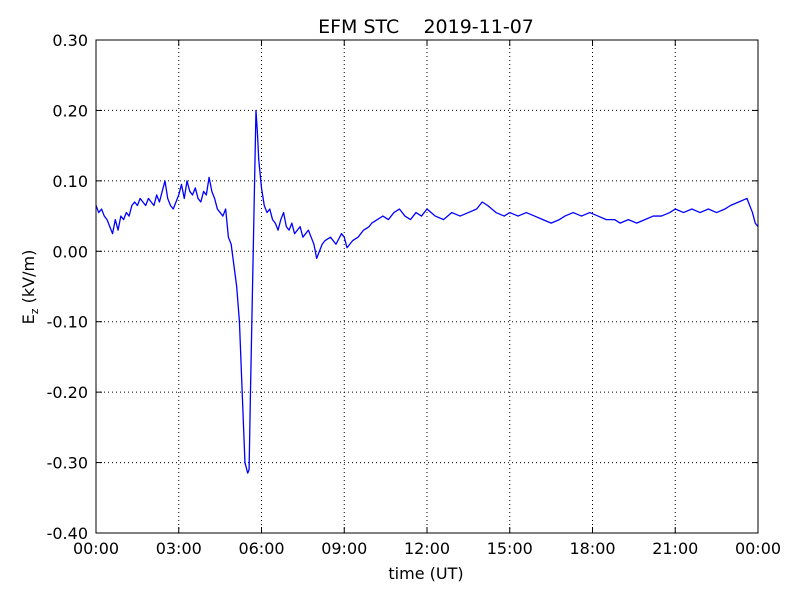 This screenshot has width=800, height=600. What do you see at coordinates (675, 548) in the screenshot?
I see `x-tick-label: 21:00` at bounding box center [675, 548].